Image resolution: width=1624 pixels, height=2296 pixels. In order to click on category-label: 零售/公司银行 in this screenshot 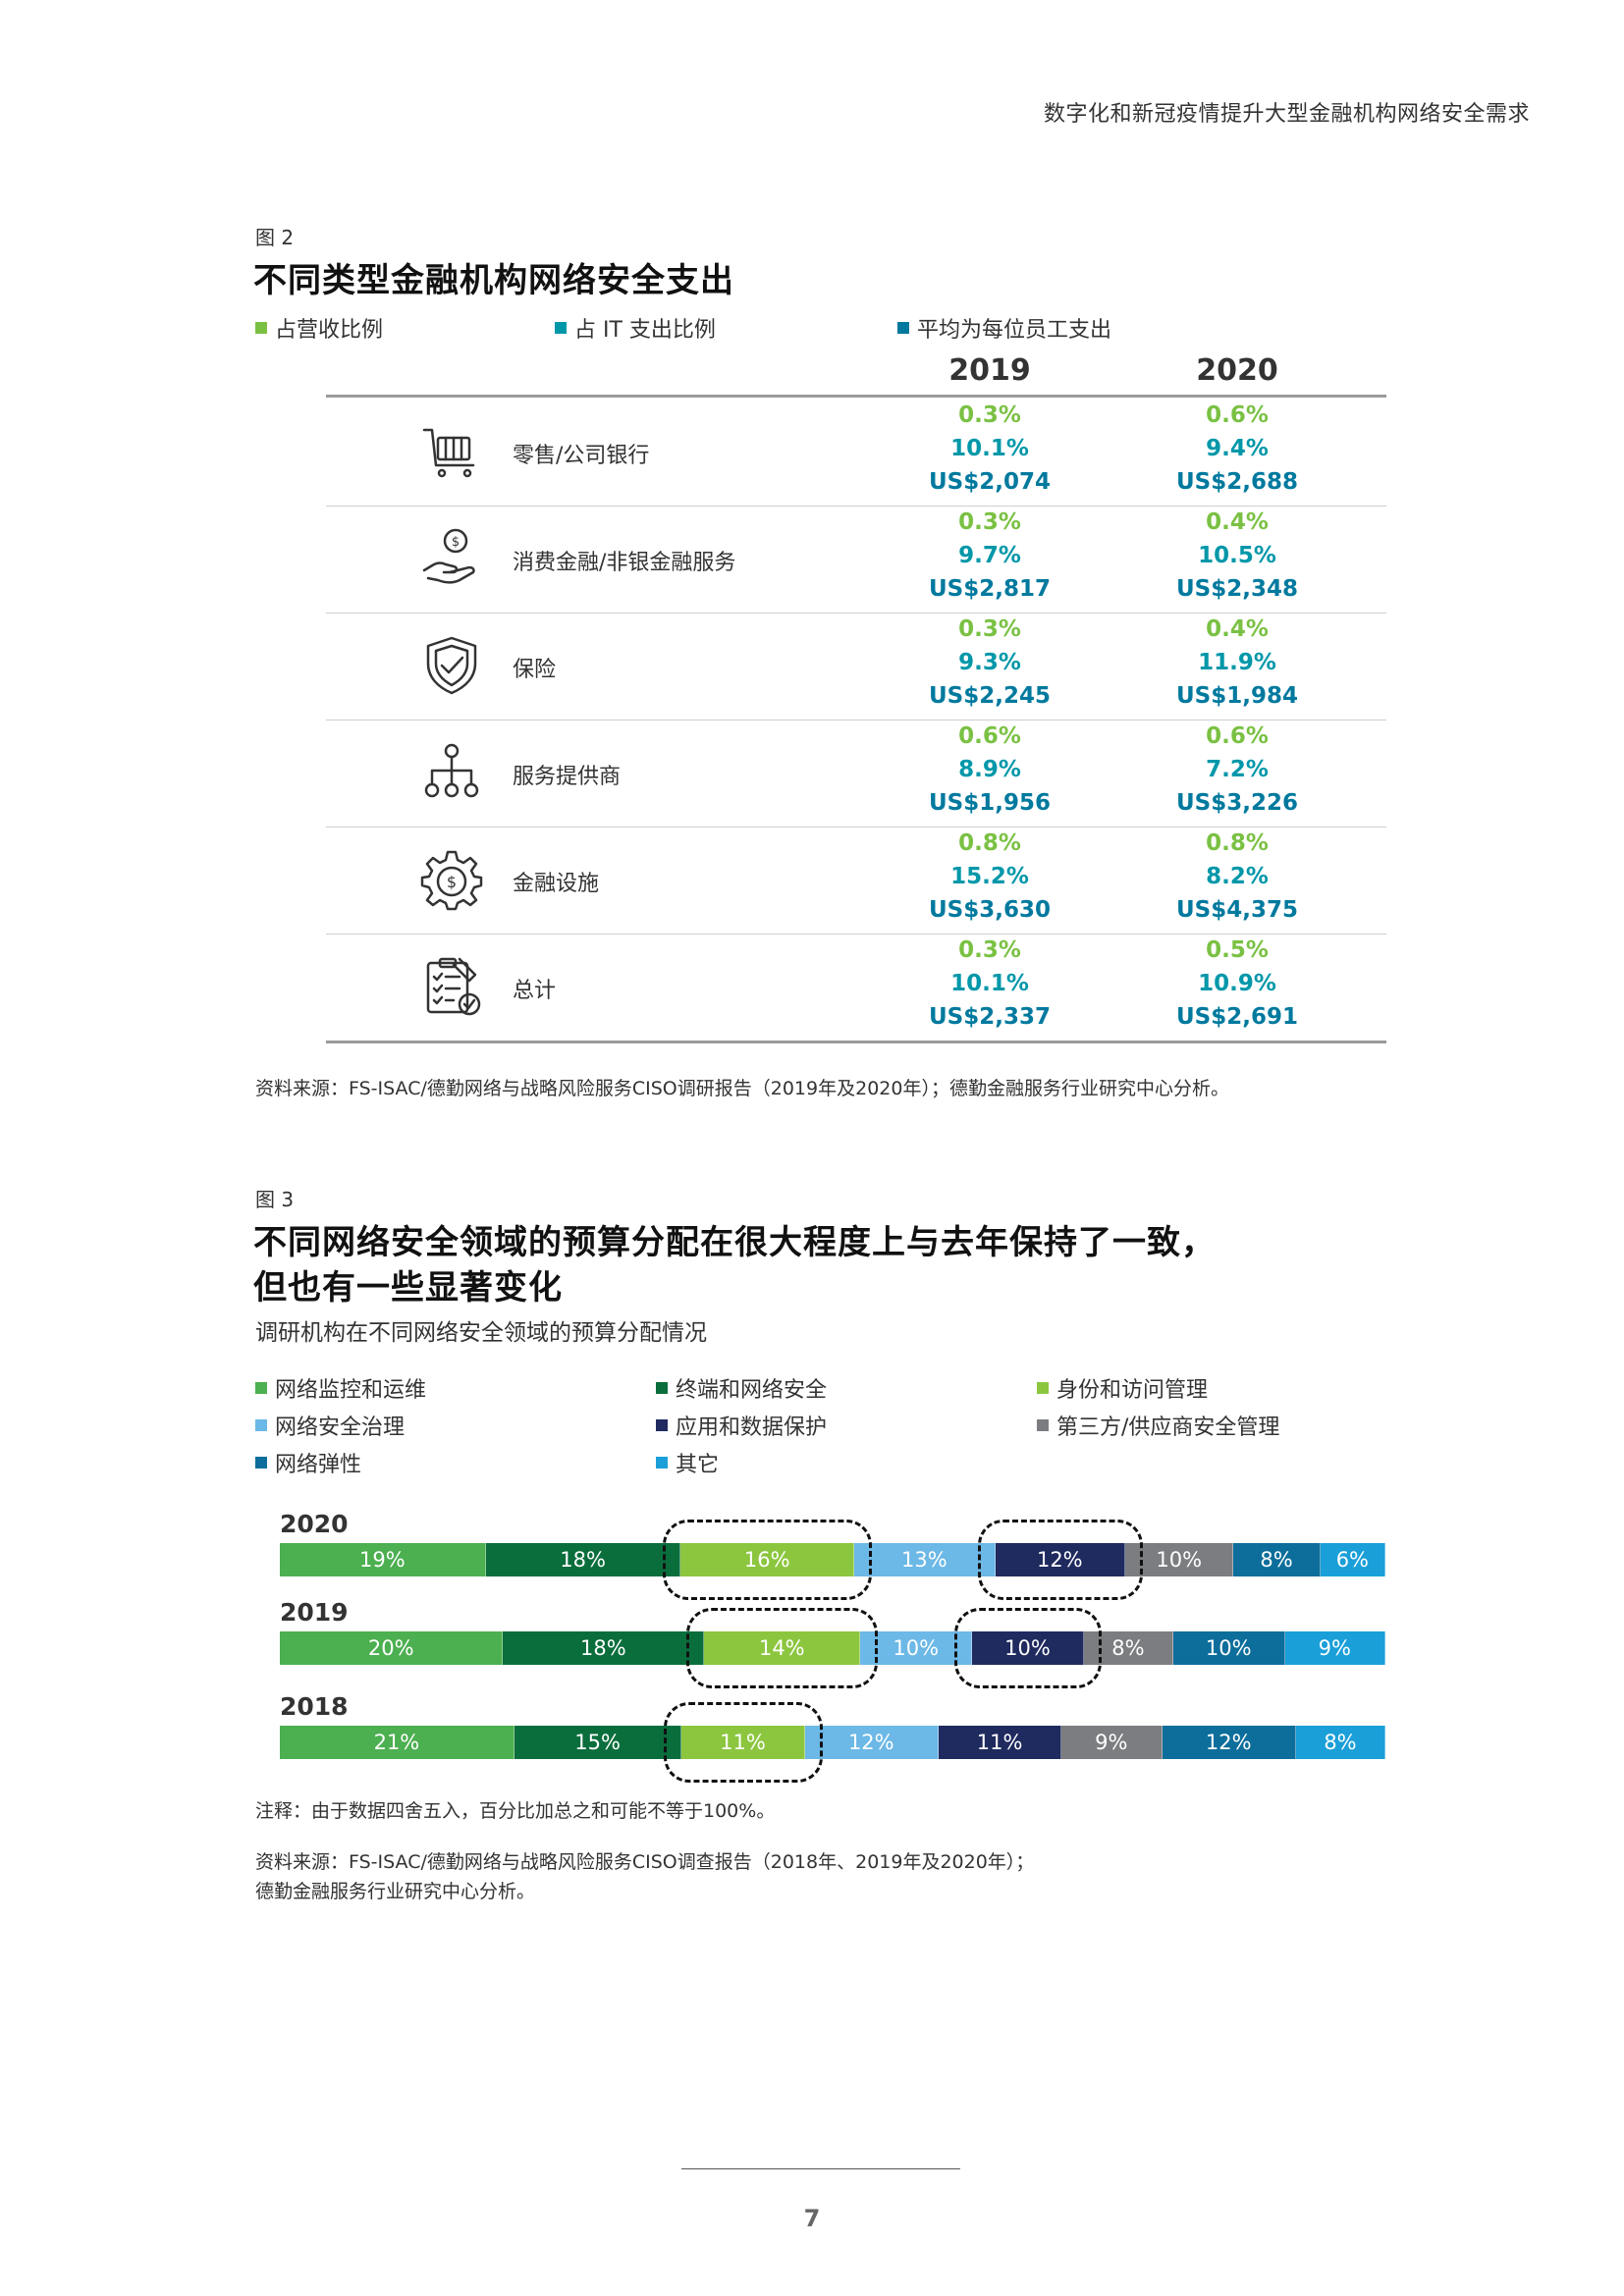, I will do `click(581, 456)`.